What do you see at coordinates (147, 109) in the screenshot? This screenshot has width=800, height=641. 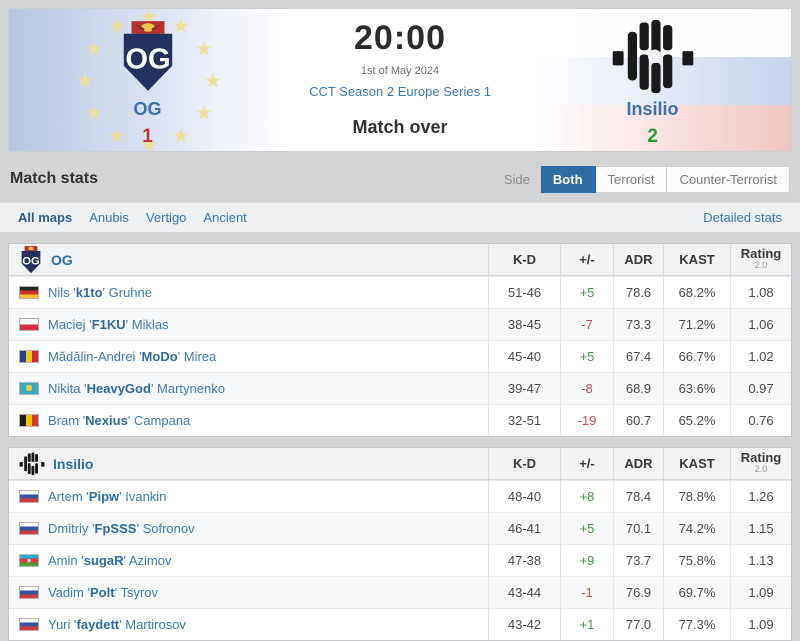 I see `team1-name: OG` at bounding box center [147, 109].